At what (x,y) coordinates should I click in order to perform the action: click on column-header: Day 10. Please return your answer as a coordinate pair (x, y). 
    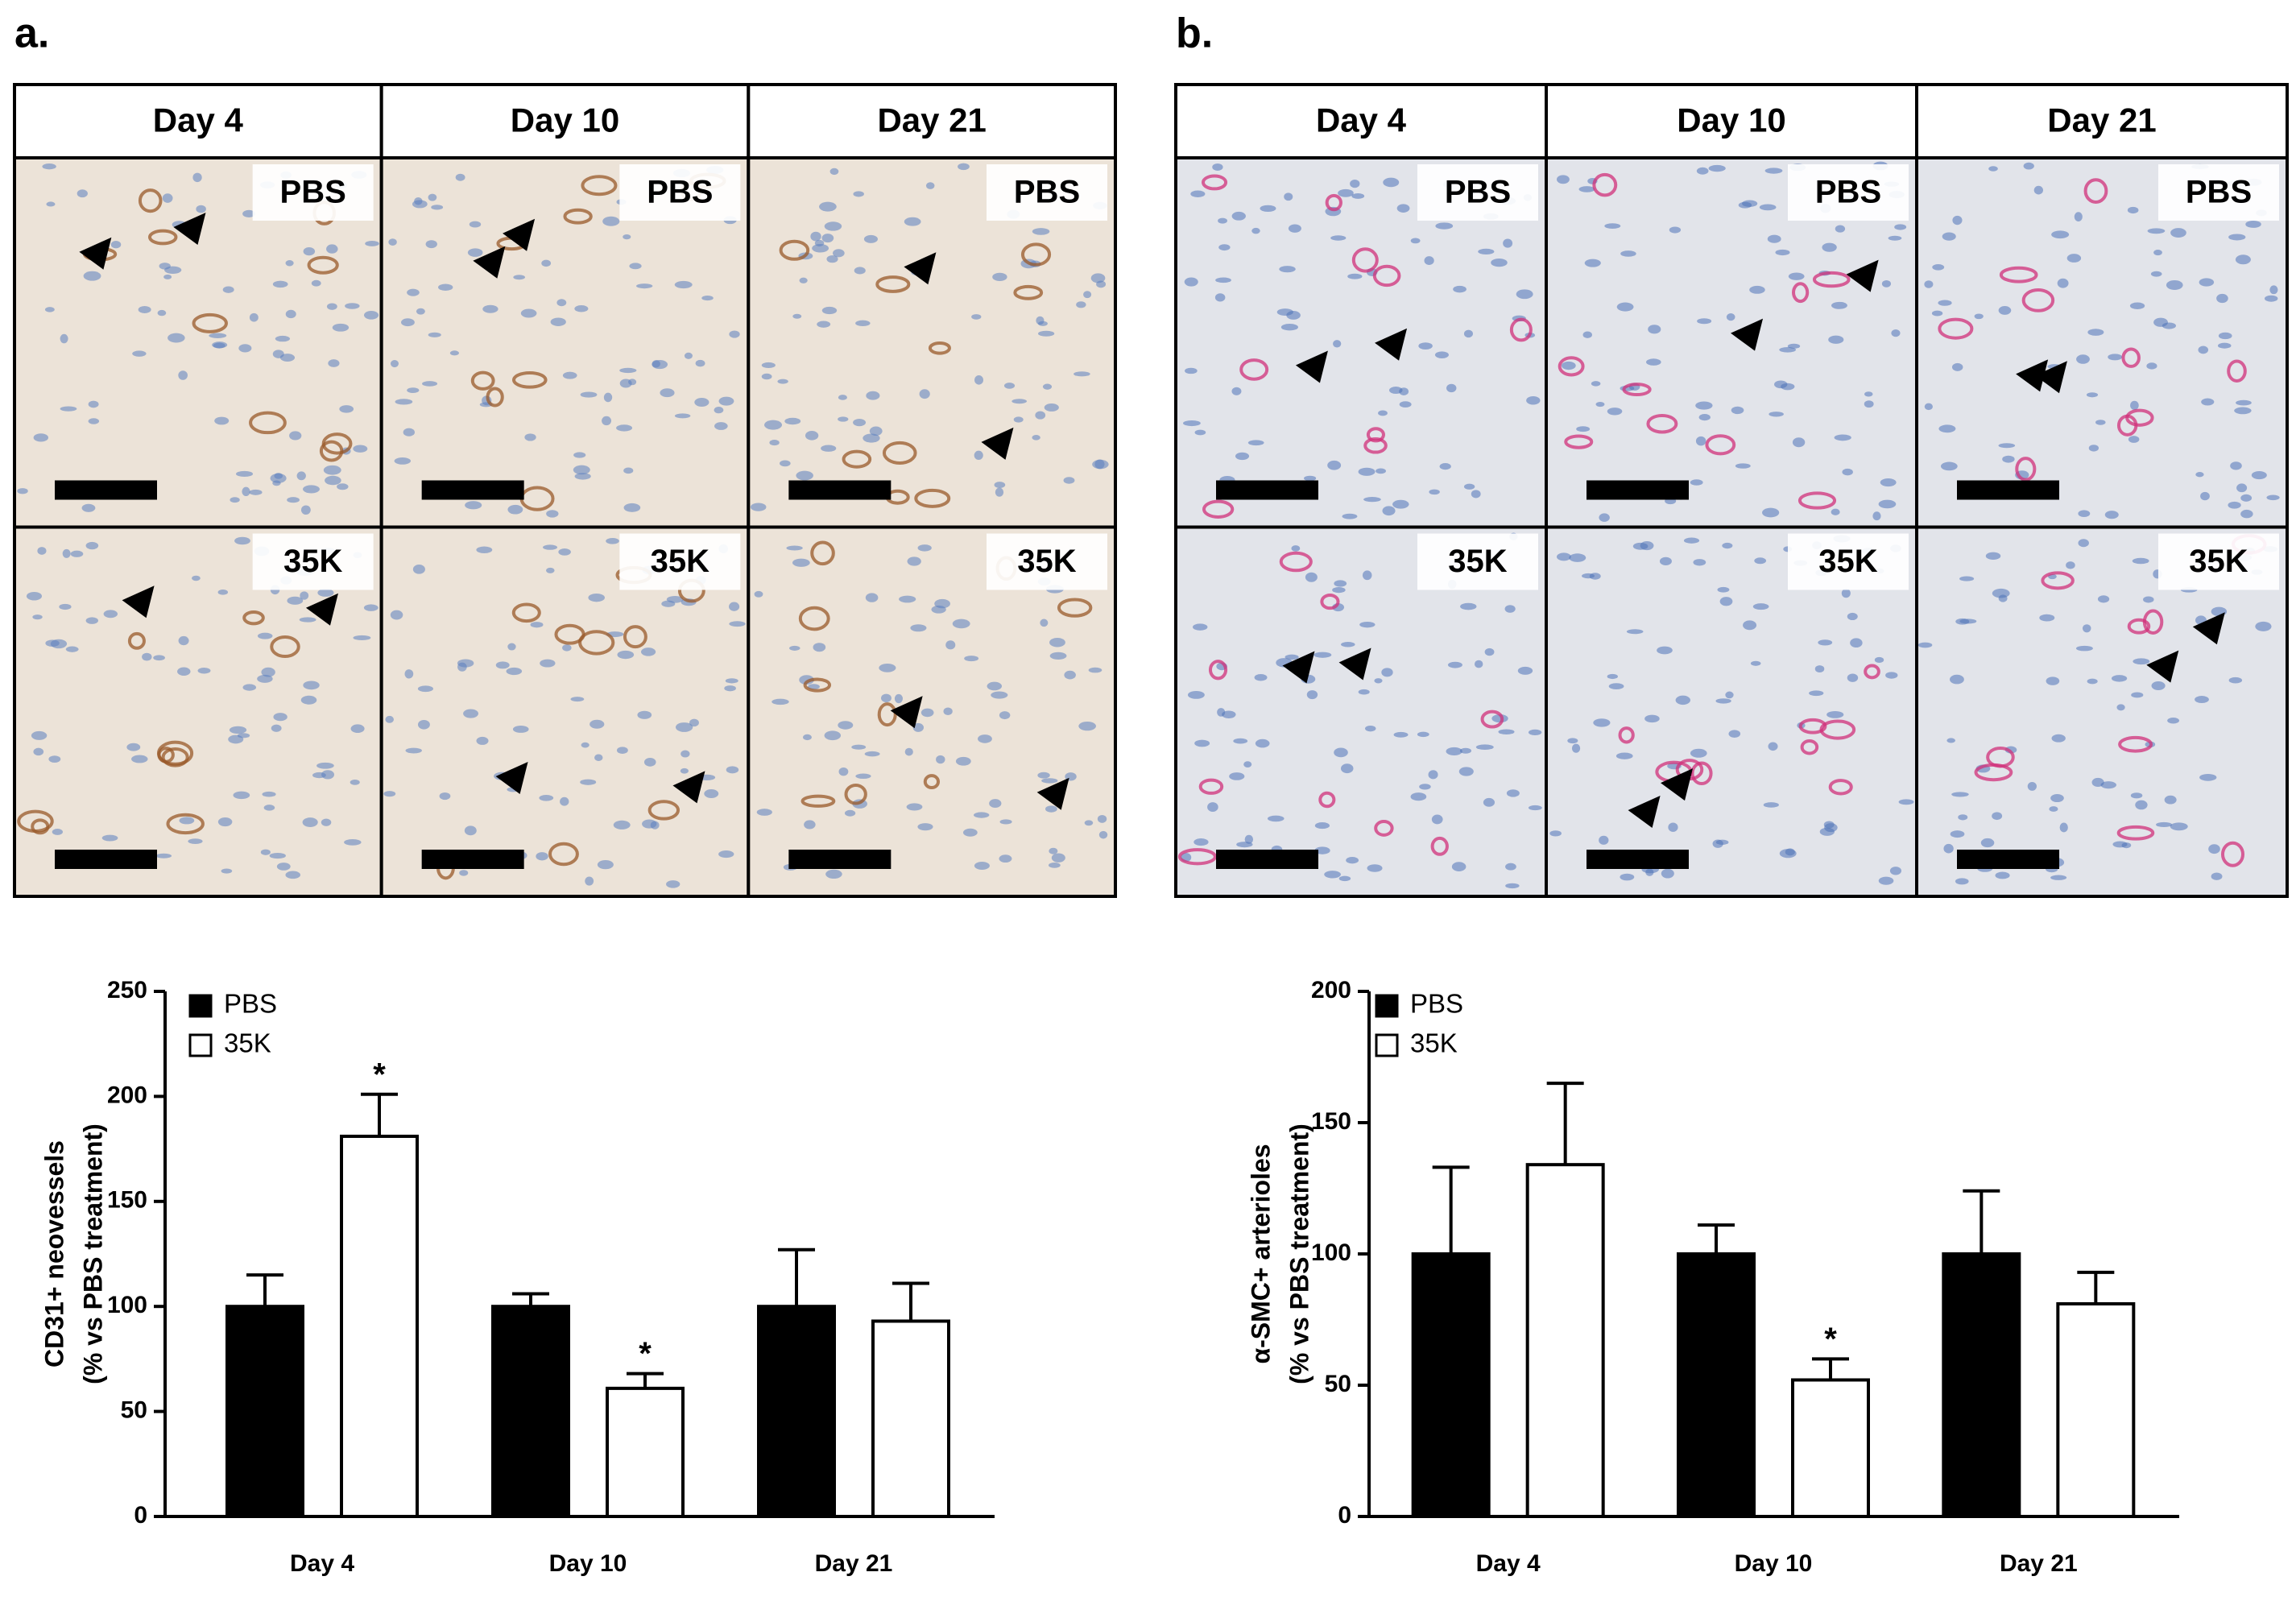
    Looking at the image, I should click on (565, 120).